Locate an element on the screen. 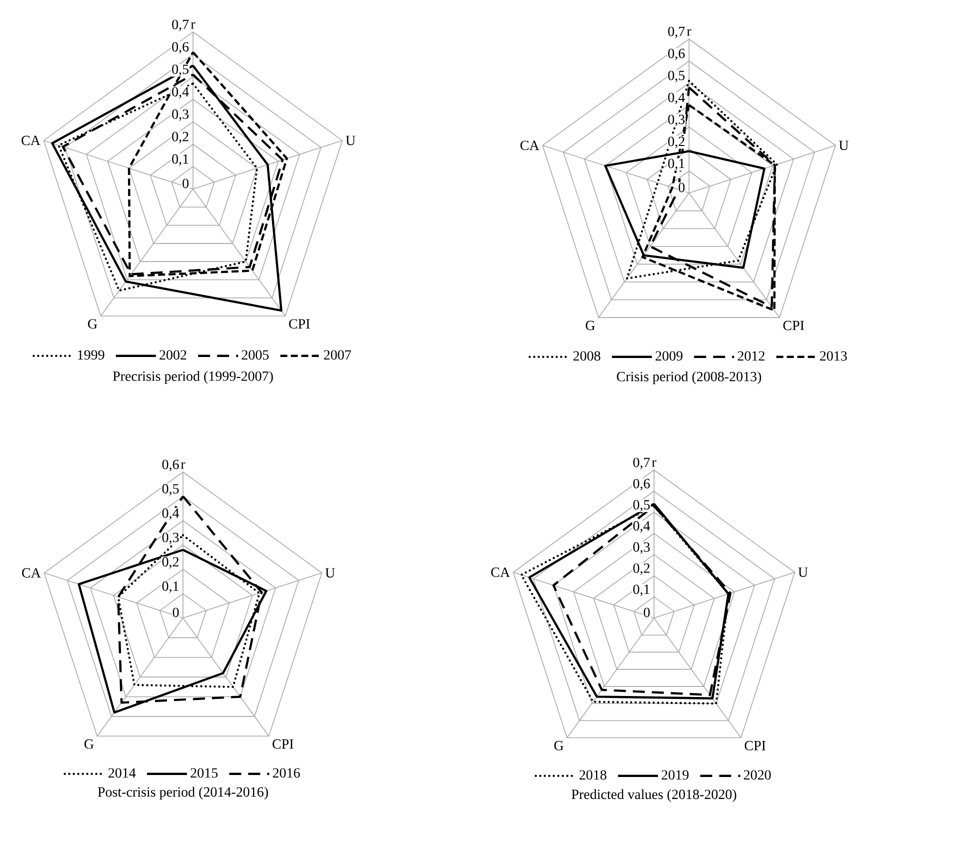 The height and width of the screenshot is (848, 965). legend-label: 2015 is located at coordinates (204, 773).